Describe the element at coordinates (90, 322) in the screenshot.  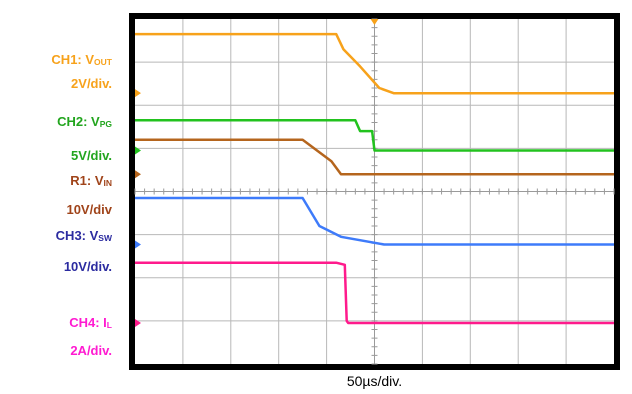
I see `ch4-label: CH4: IL` at that location.